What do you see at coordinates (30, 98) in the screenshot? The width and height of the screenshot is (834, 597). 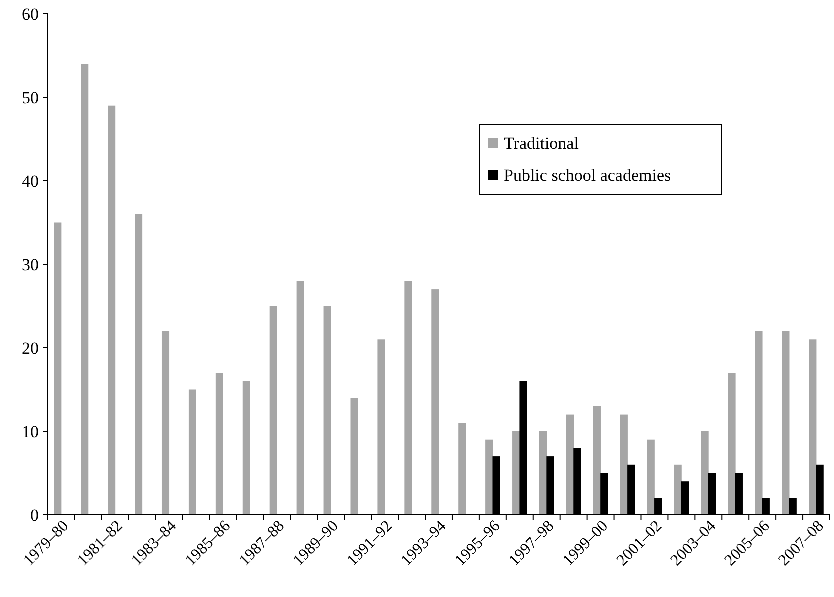 I see `y-tick-label: 50` at bounding box center [30, 98].